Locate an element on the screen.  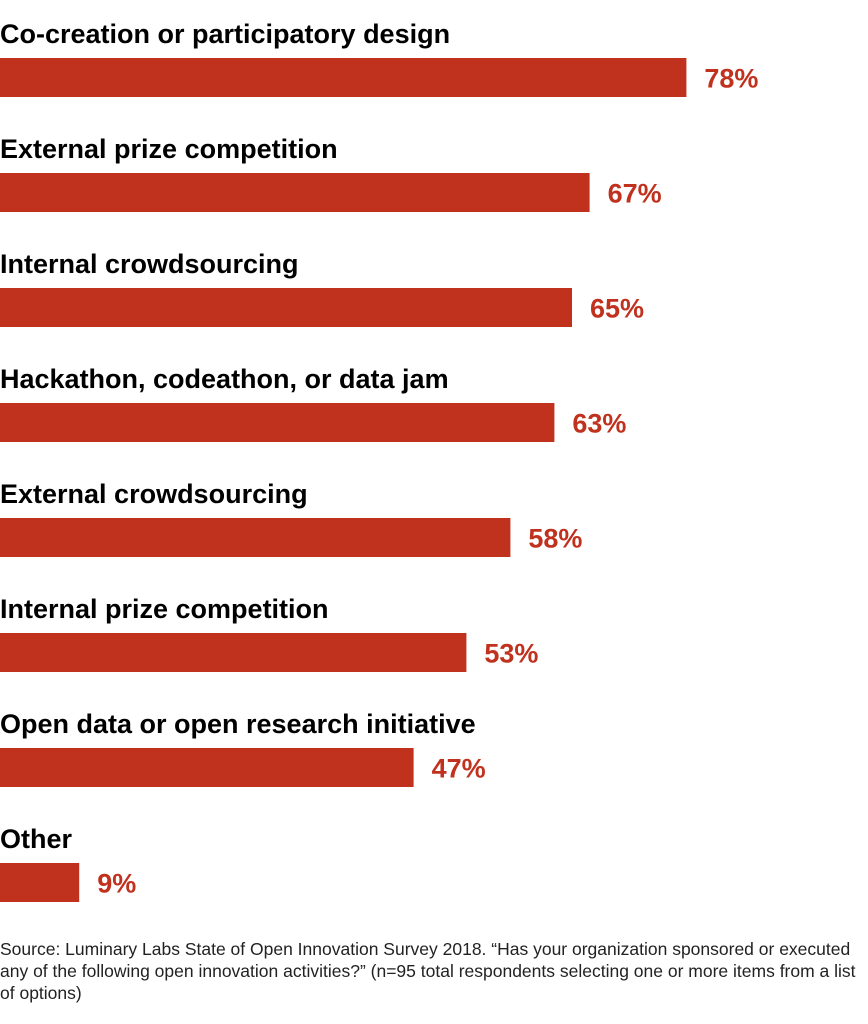
value-label: 78% is located at coordinates (731, 79).